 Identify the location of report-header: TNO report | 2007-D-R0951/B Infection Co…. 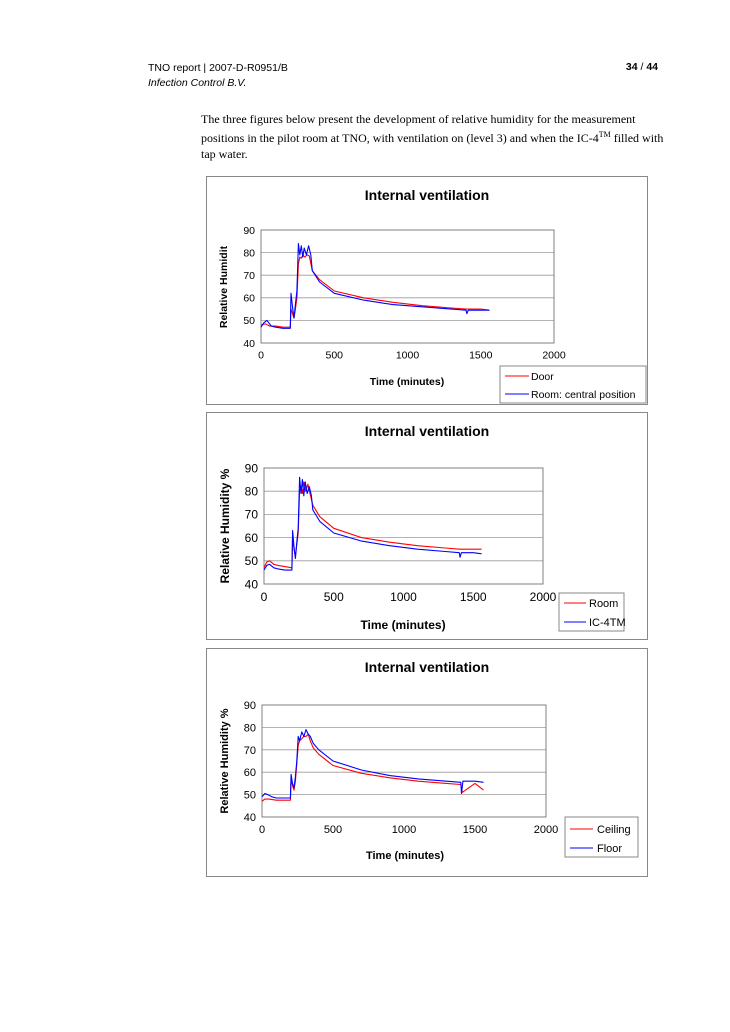
(218, 76).